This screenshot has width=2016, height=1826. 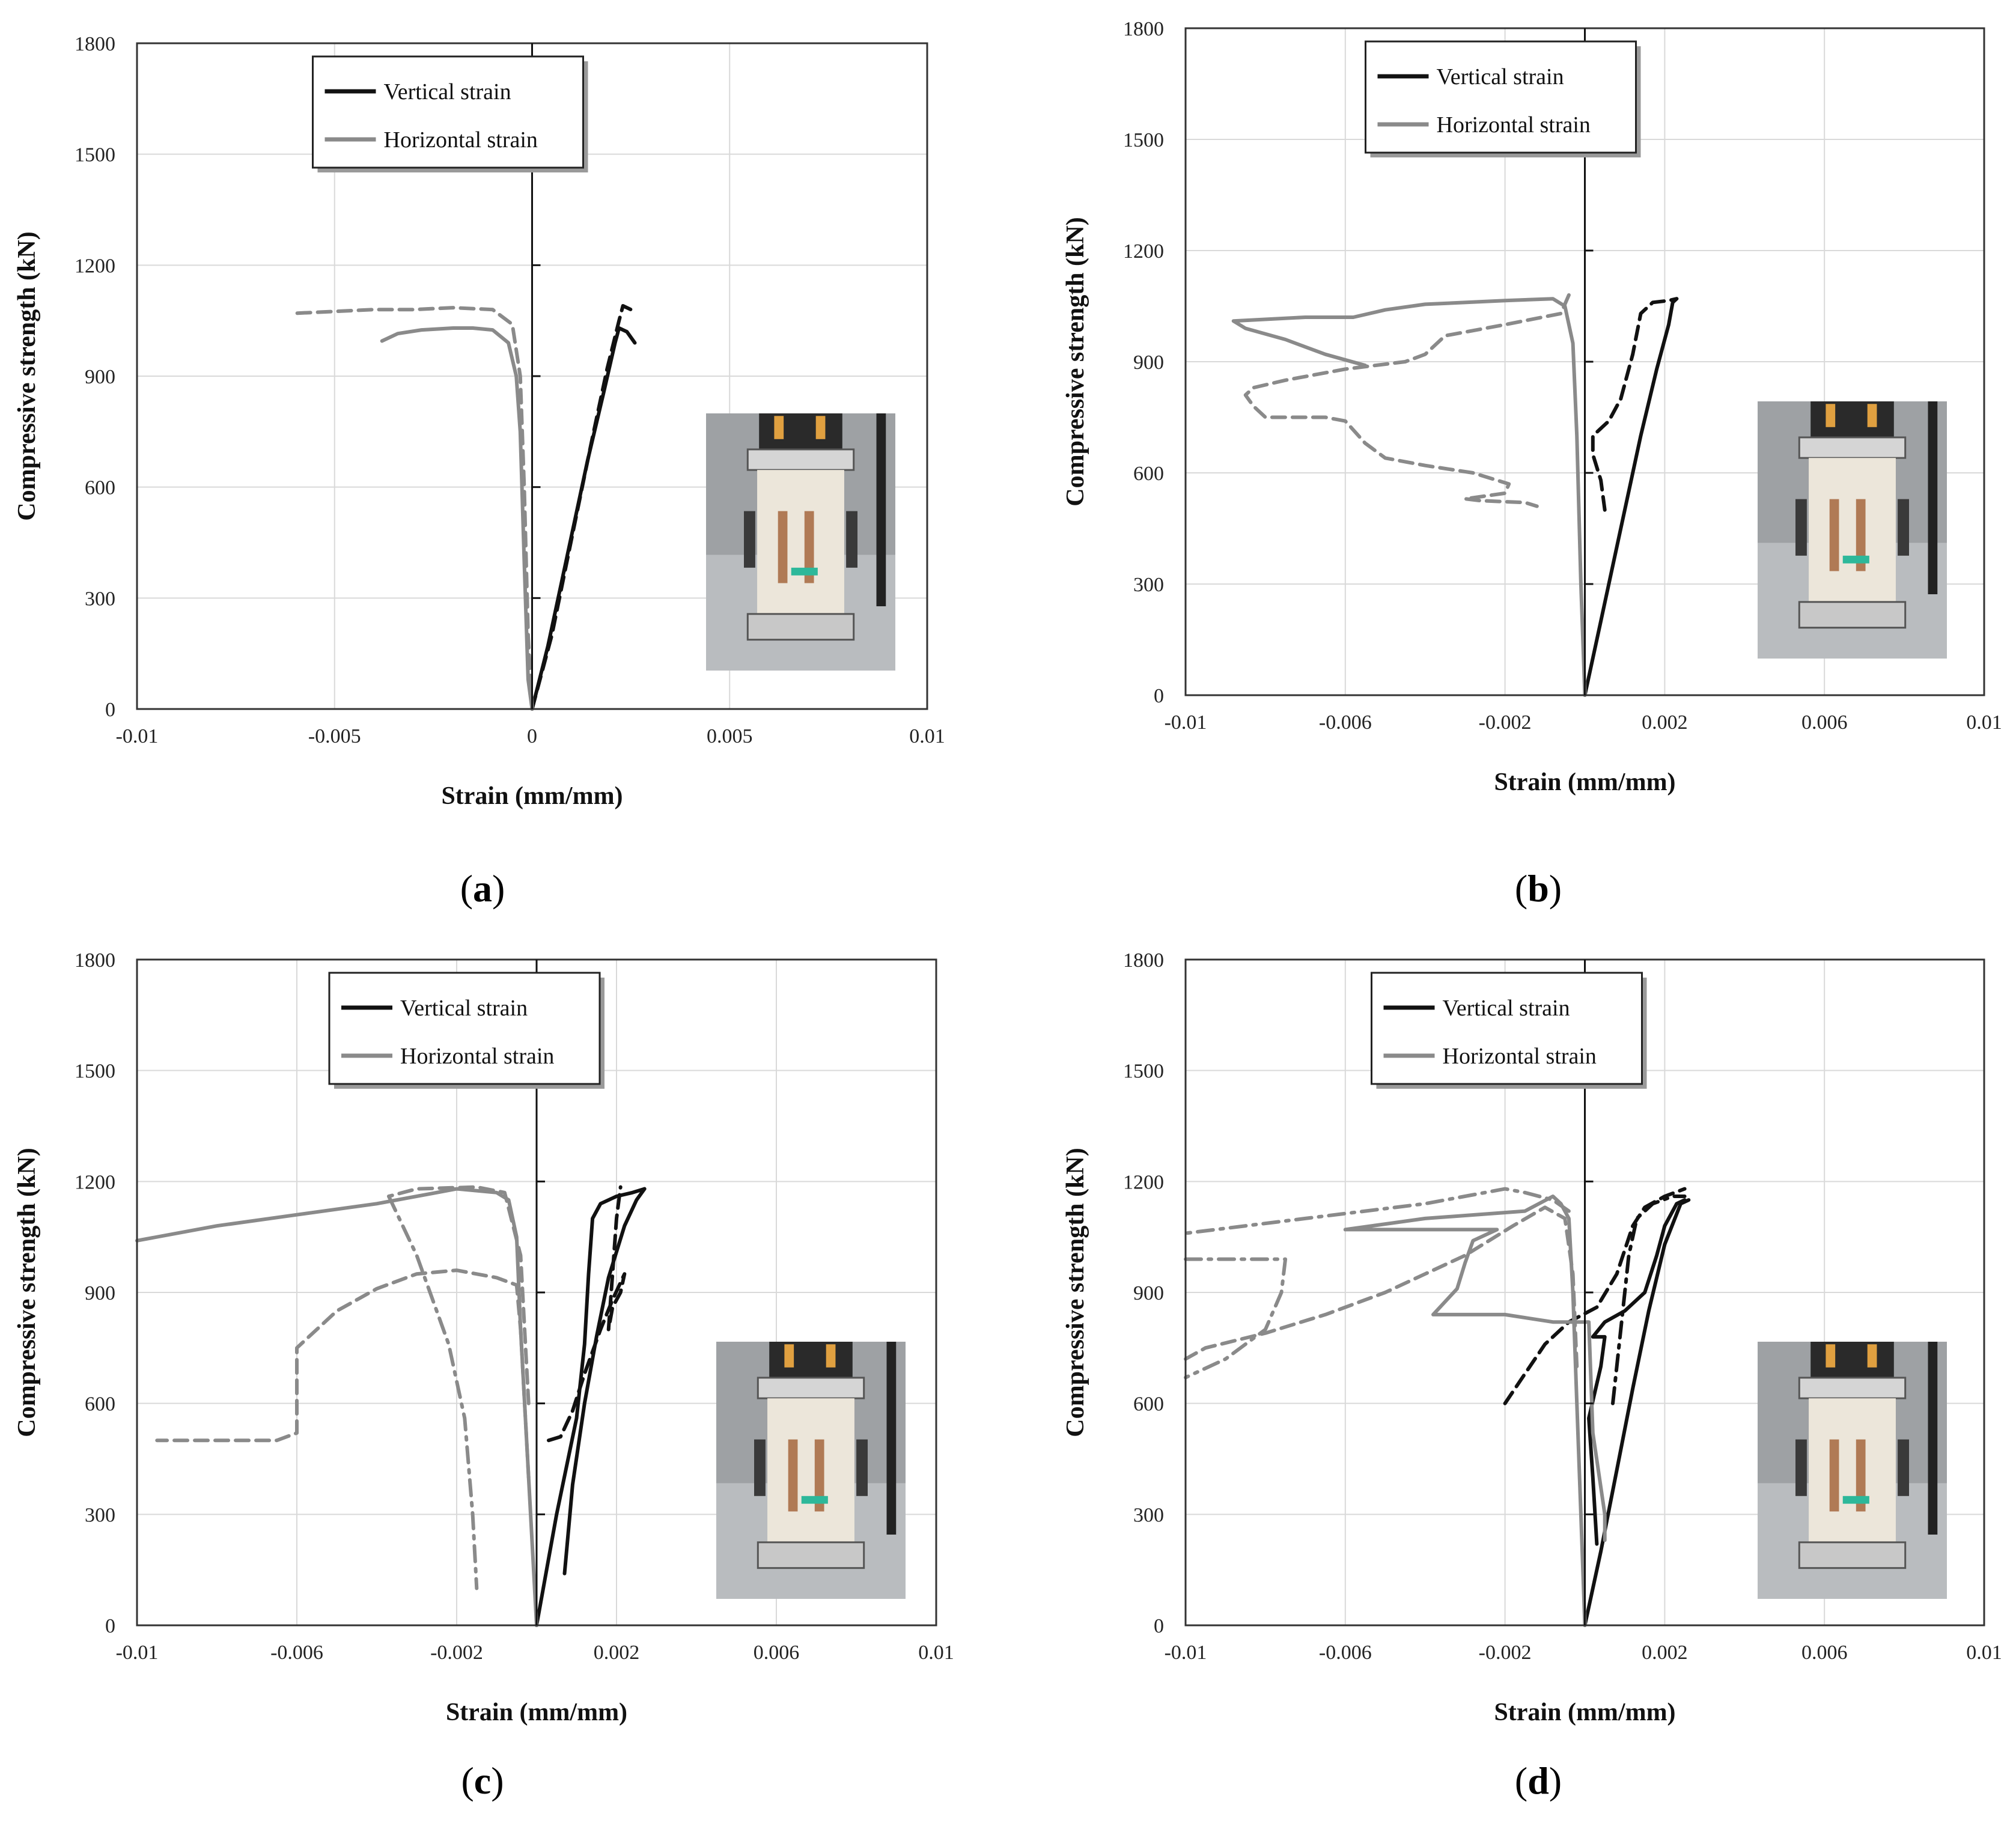 I want to click on panel-caption: (b), so click(x=1539, y=888).